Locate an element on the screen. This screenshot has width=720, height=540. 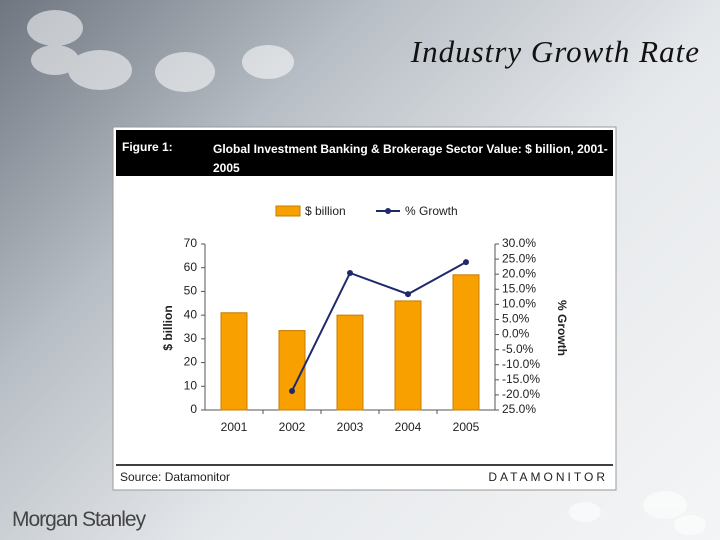
legend-swatch is located at coordinates (288, 211).